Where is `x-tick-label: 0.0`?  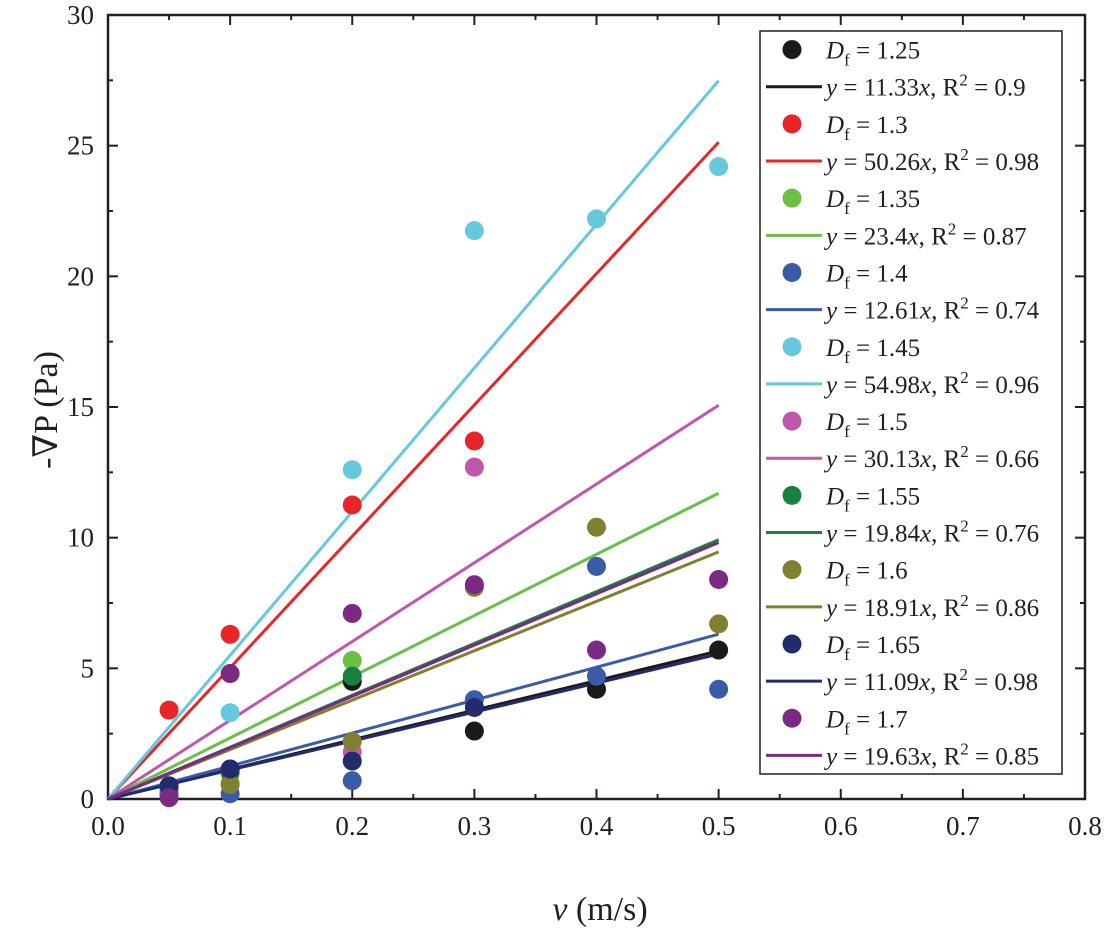 x-tick-label: 0.0 is located at coordinates (108, 826).